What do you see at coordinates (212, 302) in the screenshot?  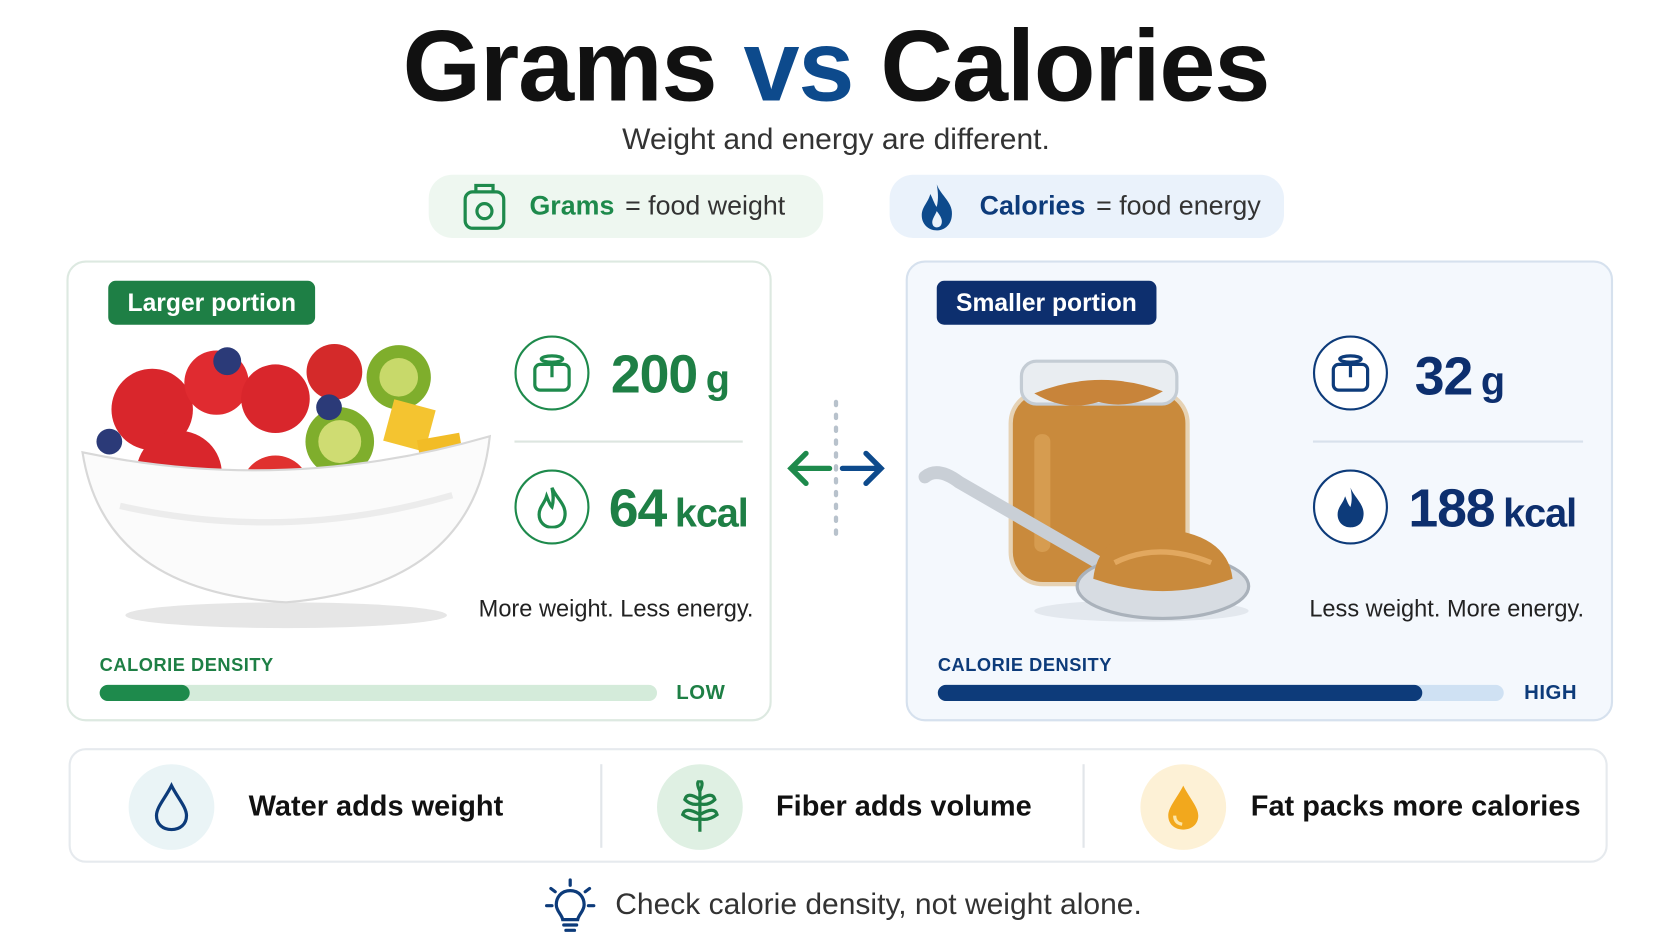 I see `badge: Larger portion` at bounding box center [212, 302].